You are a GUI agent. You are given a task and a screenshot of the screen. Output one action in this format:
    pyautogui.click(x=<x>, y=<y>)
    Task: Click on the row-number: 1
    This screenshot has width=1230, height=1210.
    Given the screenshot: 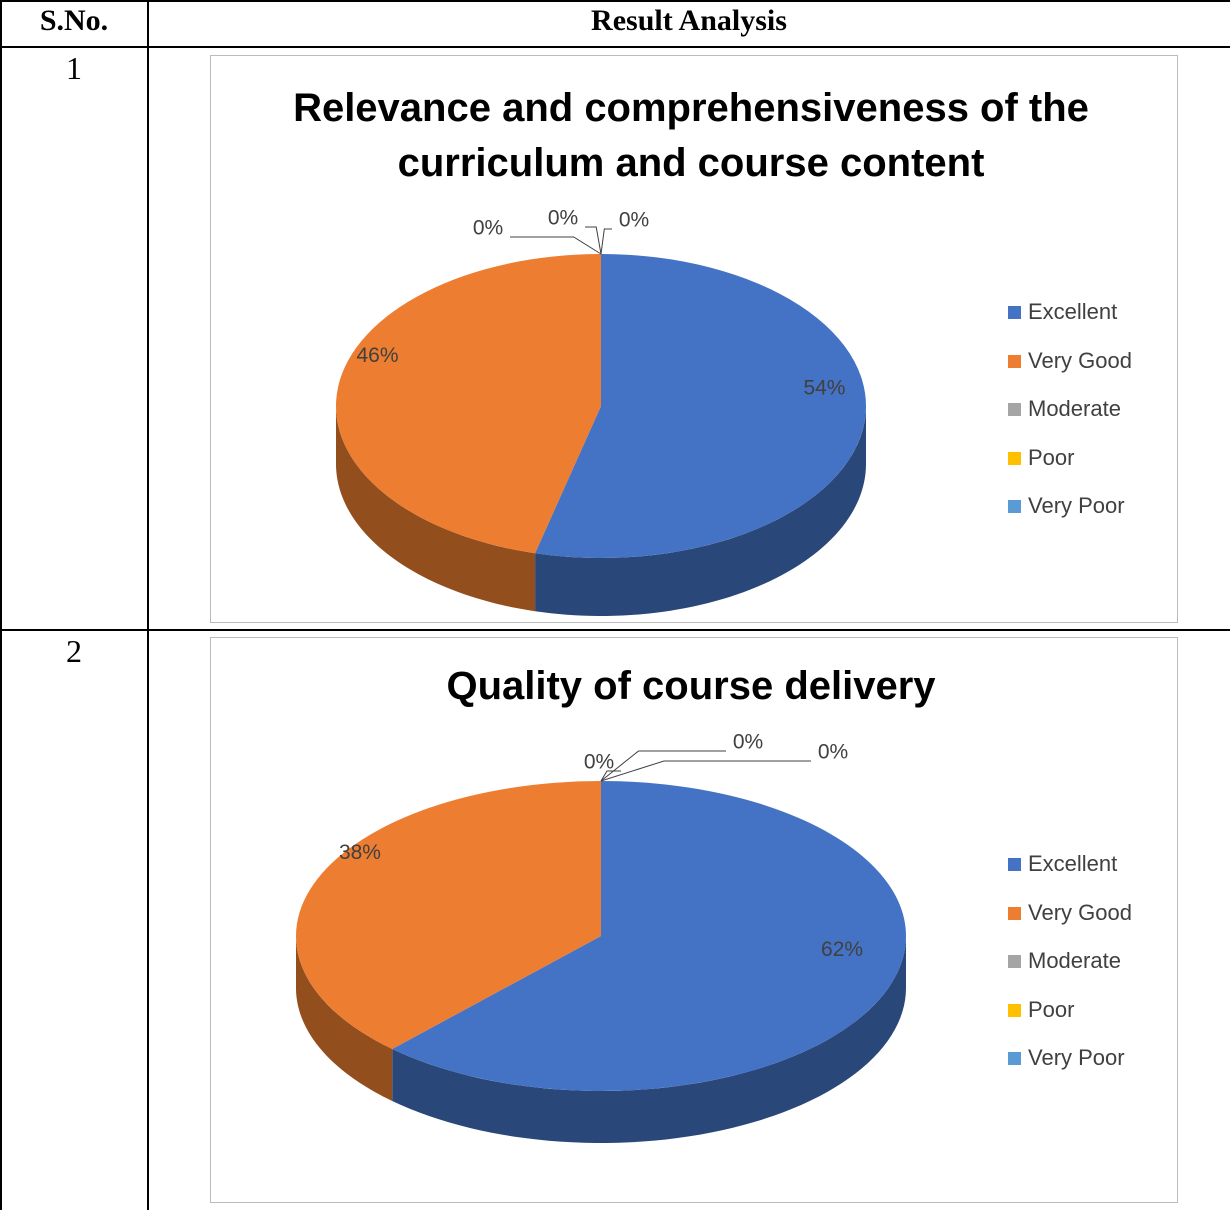 What is the action you would take?
    pyautogui.click(x=74, y=68)
    